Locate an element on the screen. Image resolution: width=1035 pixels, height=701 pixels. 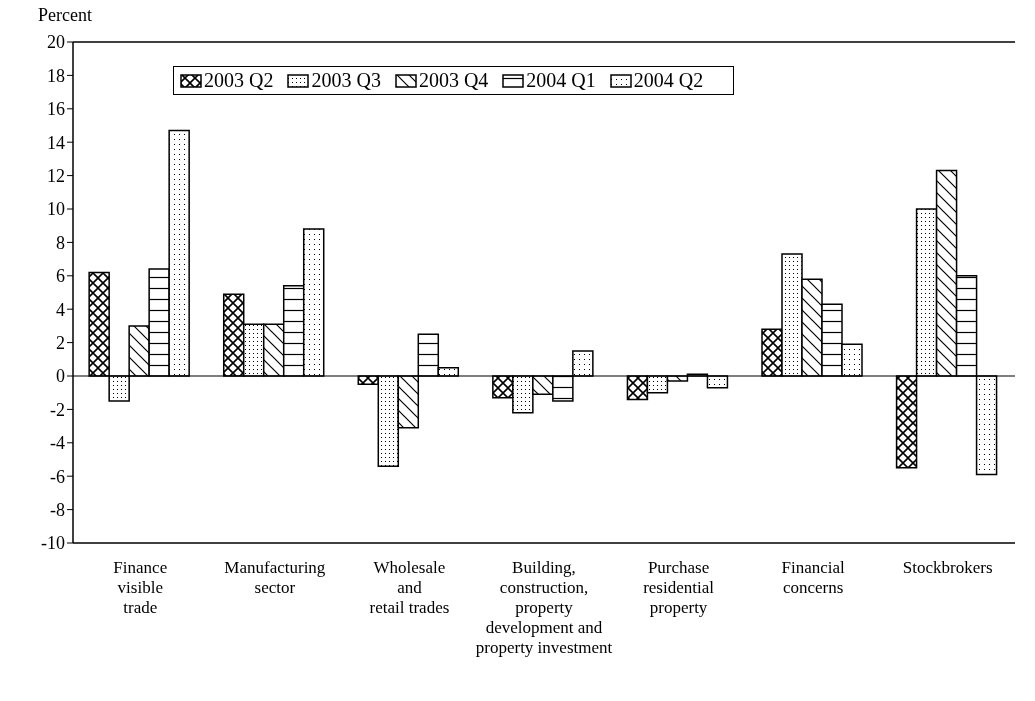
x-tick-label: Finance visible trade is located at coordinates (140, 587).